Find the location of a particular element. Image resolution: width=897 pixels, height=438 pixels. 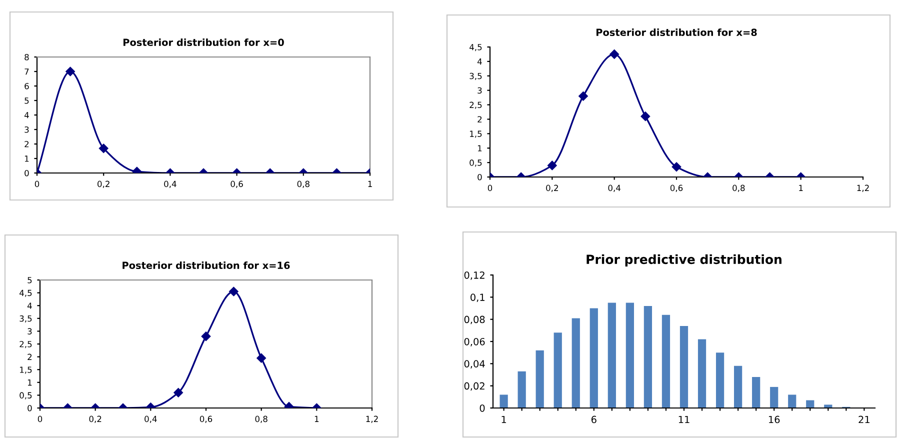

y-tick-label: 7 is located at coordinates (26, 71).